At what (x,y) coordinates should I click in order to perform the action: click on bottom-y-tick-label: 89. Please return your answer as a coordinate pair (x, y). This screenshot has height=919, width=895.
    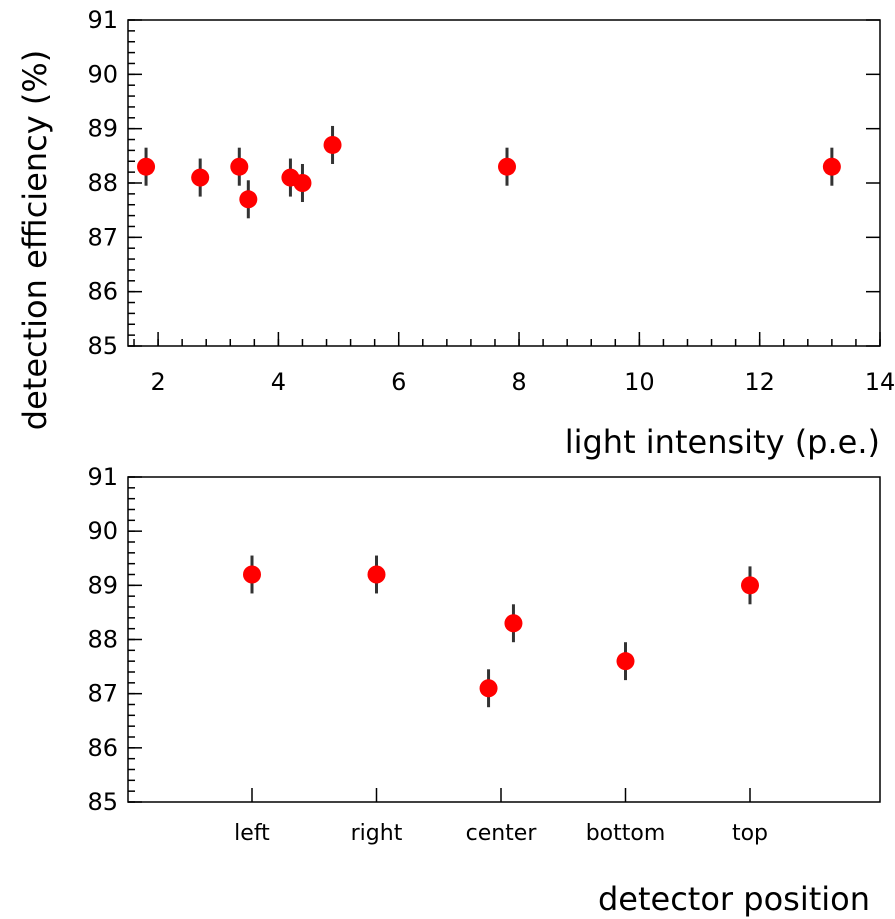
    Looking at the image, I should click on (102, 585).